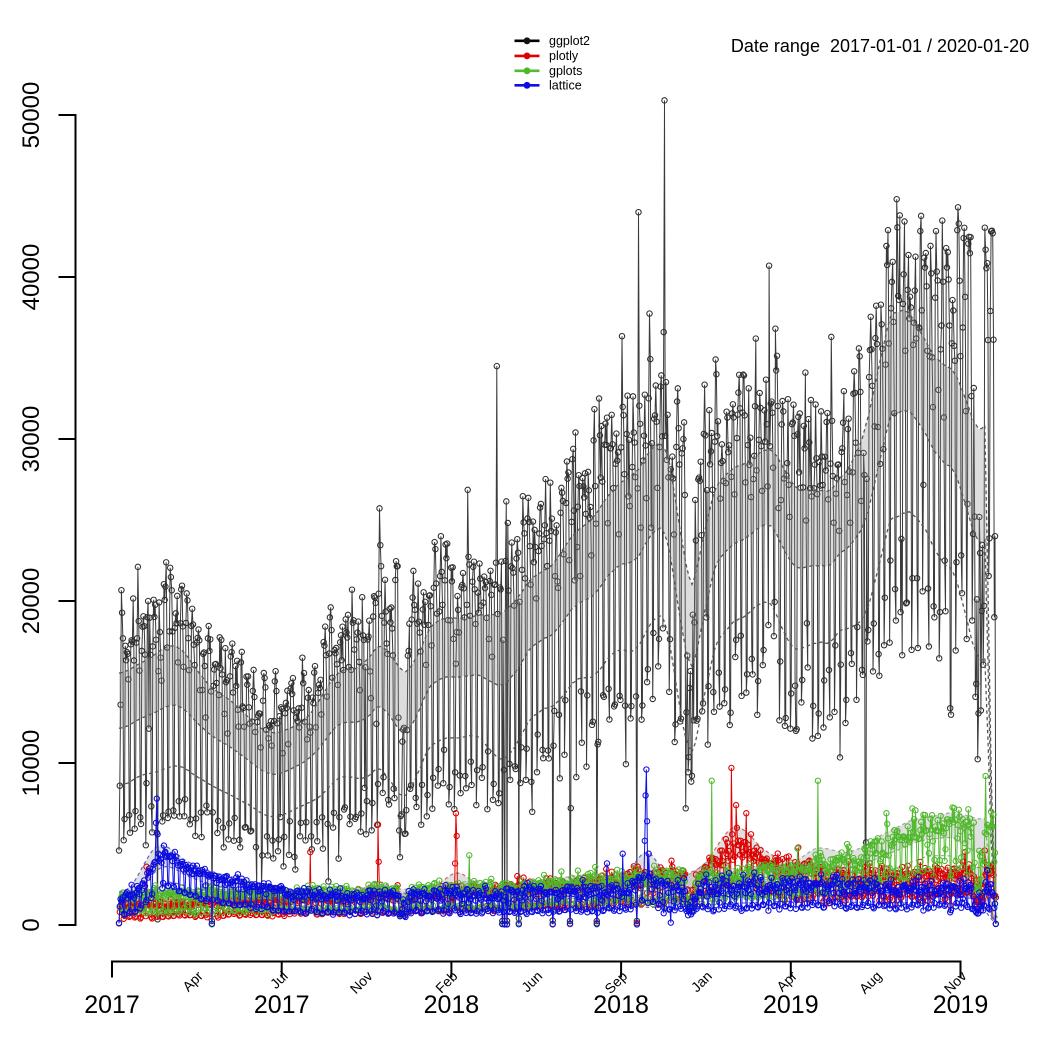  I want to click on svg-text: 30000, so click(31, 439).